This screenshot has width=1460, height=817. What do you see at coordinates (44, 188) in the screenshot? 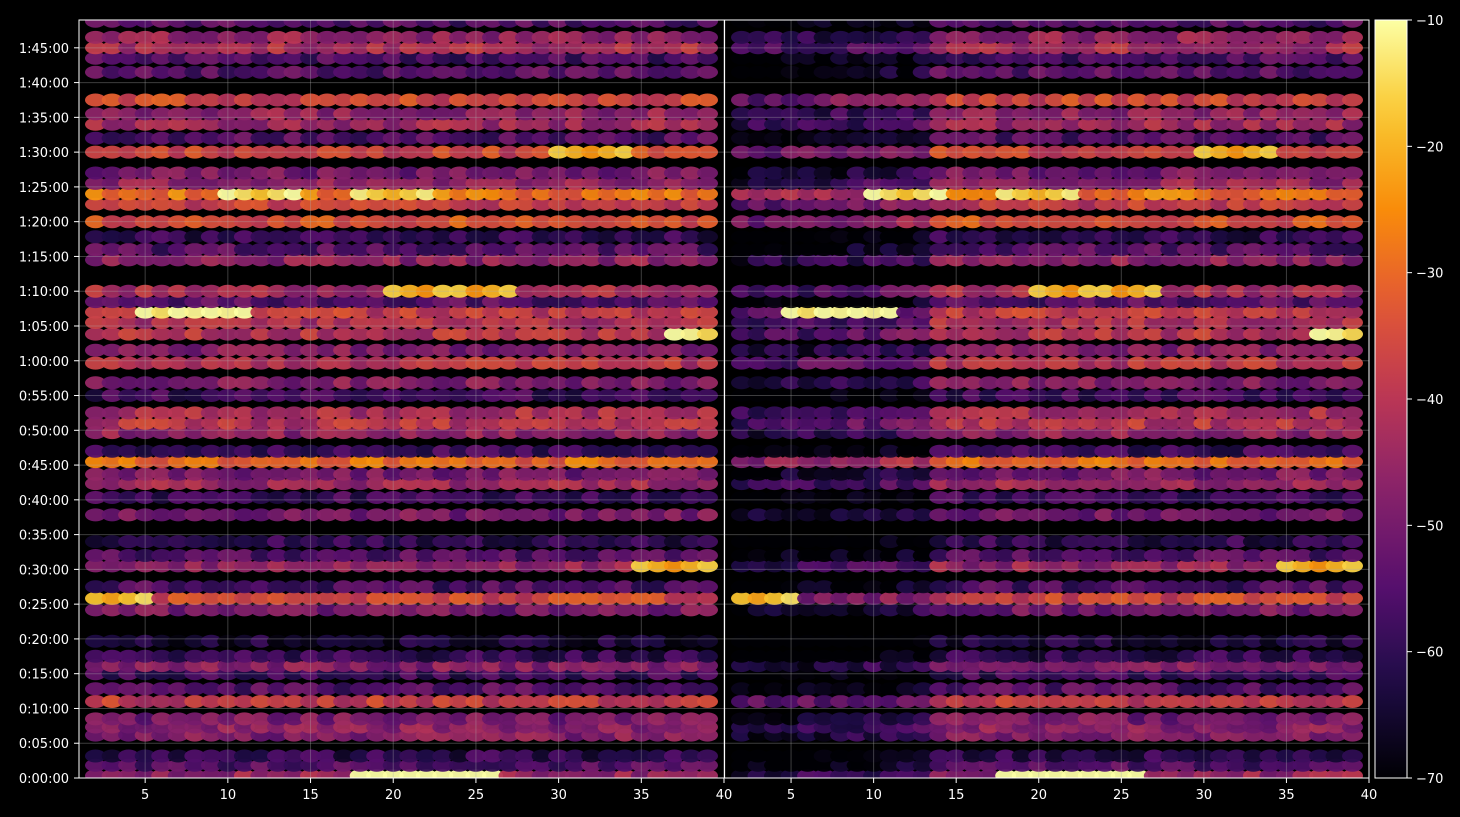
I see `y-tick-label: 1:25:00` at bounding box center [44, 188].